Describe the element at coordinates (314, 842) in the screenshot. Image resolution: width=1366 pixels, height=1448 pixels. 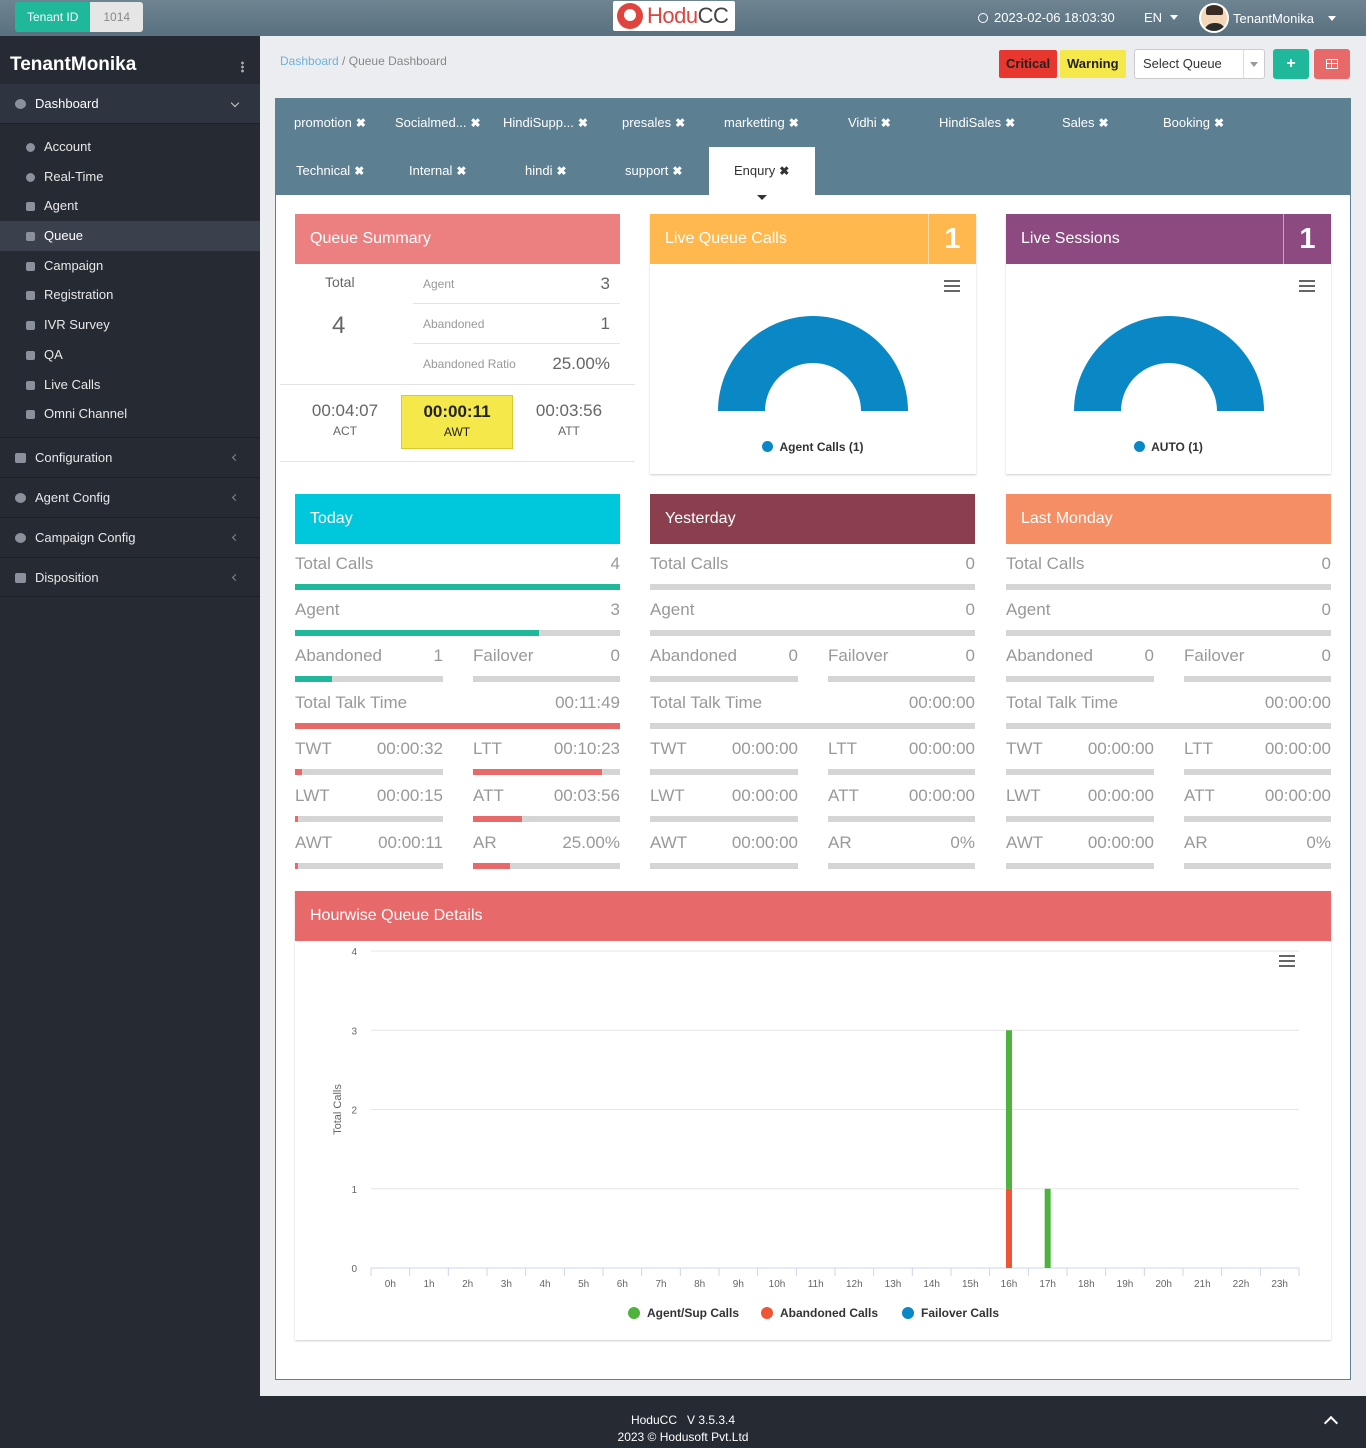
I see `stat-label: AWT` at that location.